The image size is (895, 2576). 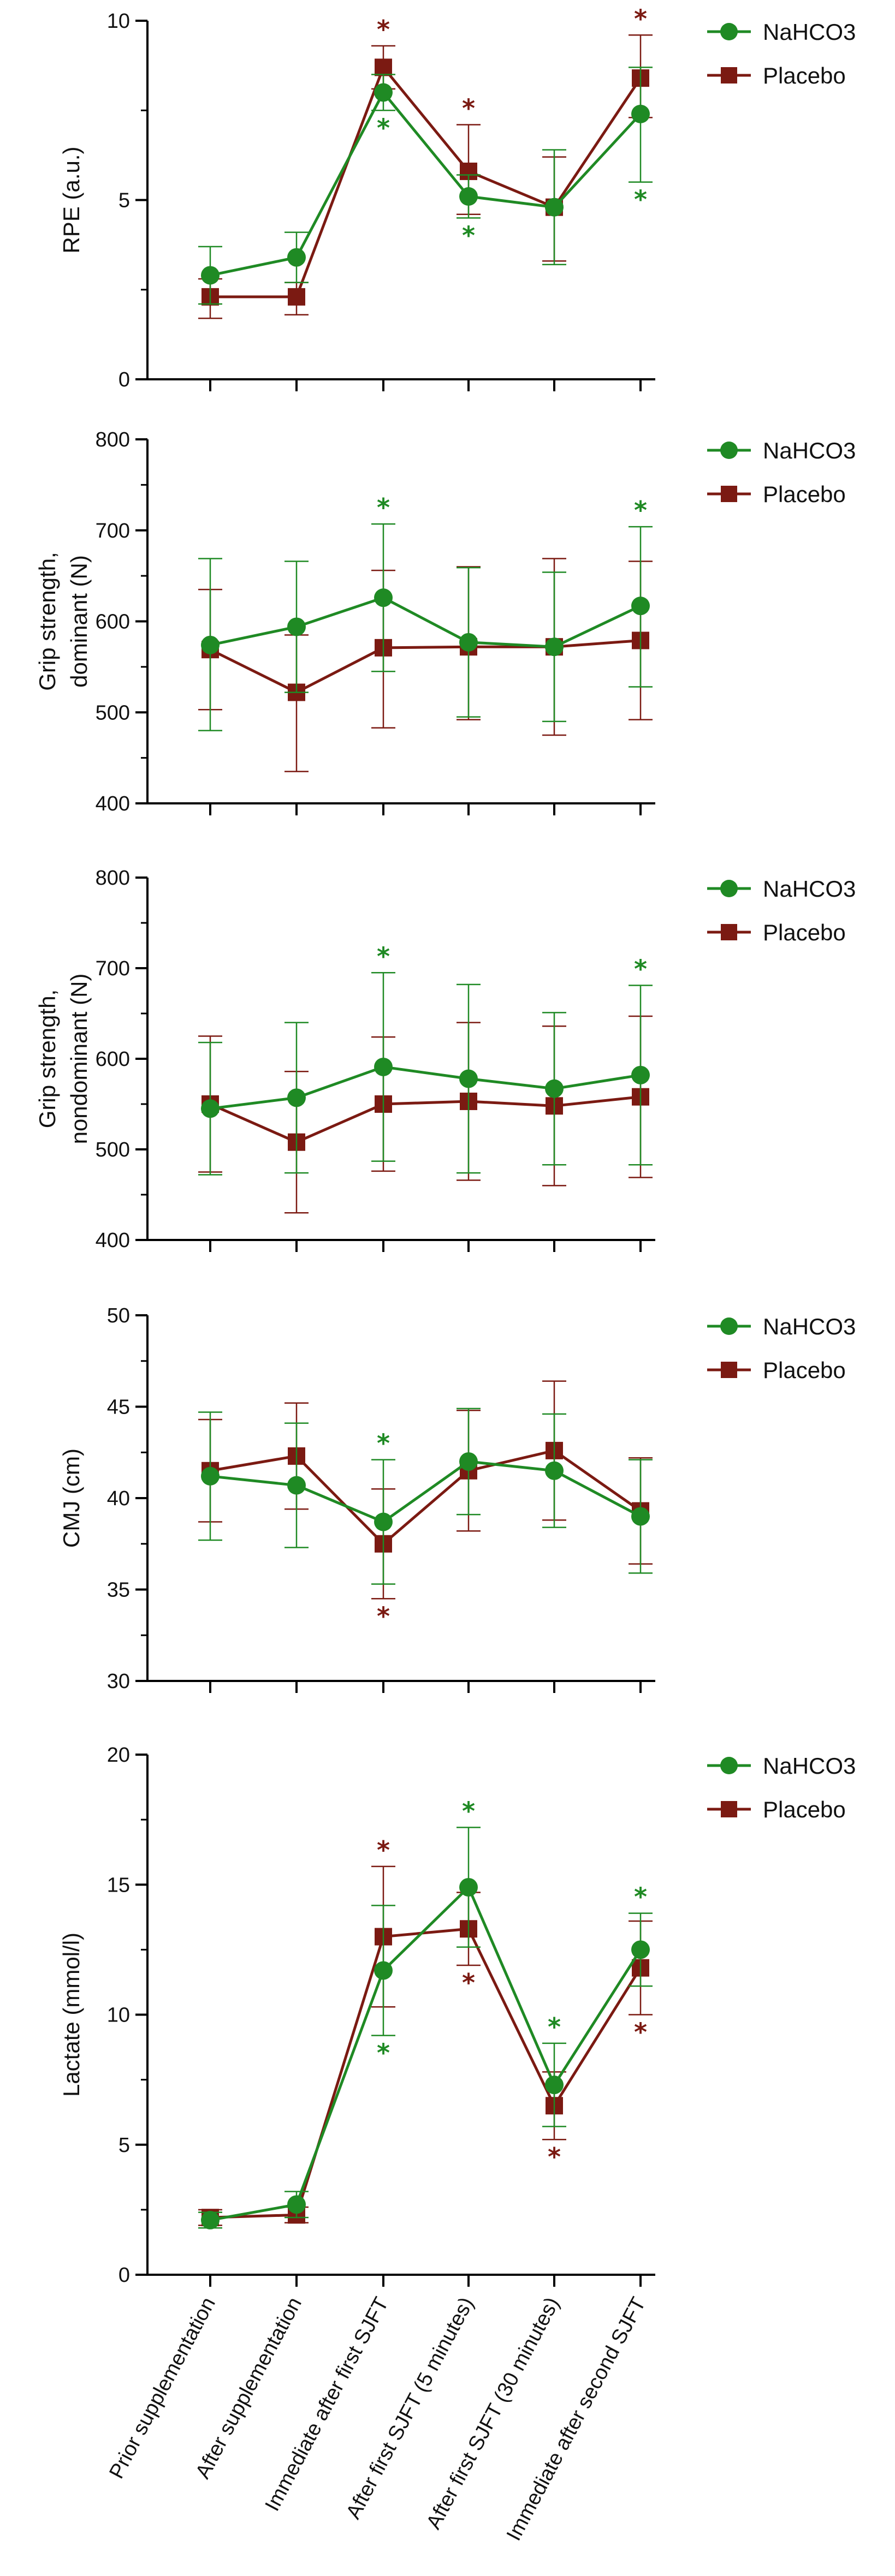 I want to click on chart-panel-4: 30 35 40 45 50 CMJ (cm) * * NaHCO3 Placebo, so click(x=457, y=1498).